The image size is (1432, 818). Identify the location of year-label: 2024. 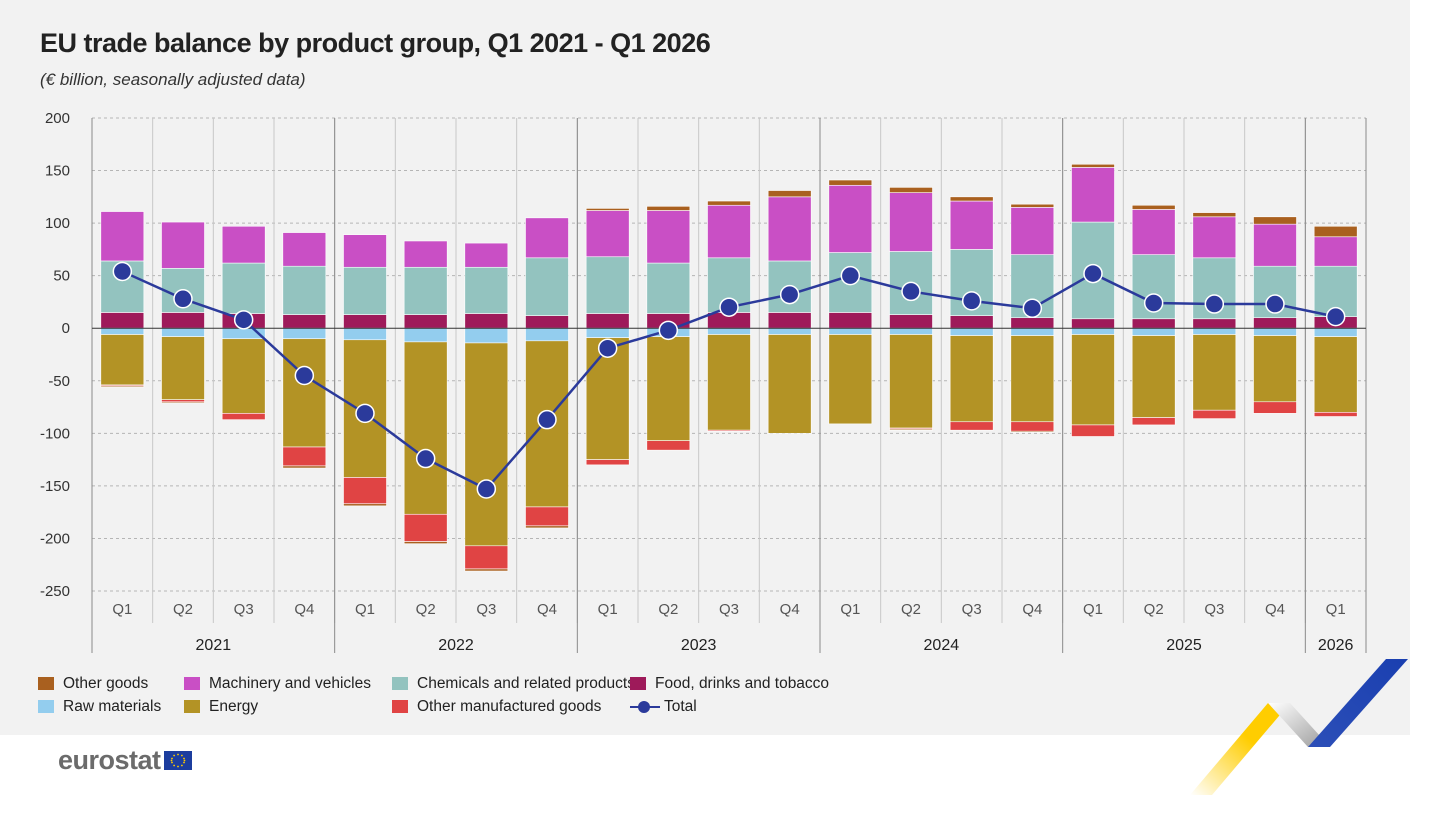
(942, 645).